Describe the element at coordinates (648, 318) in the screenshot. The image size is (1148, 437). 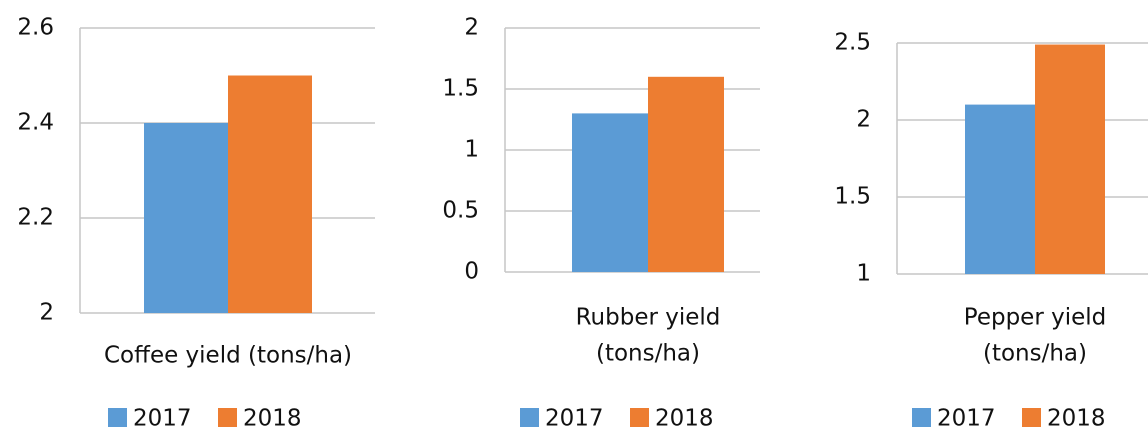
I see `x-axis-label: Rubber yield` at that location.